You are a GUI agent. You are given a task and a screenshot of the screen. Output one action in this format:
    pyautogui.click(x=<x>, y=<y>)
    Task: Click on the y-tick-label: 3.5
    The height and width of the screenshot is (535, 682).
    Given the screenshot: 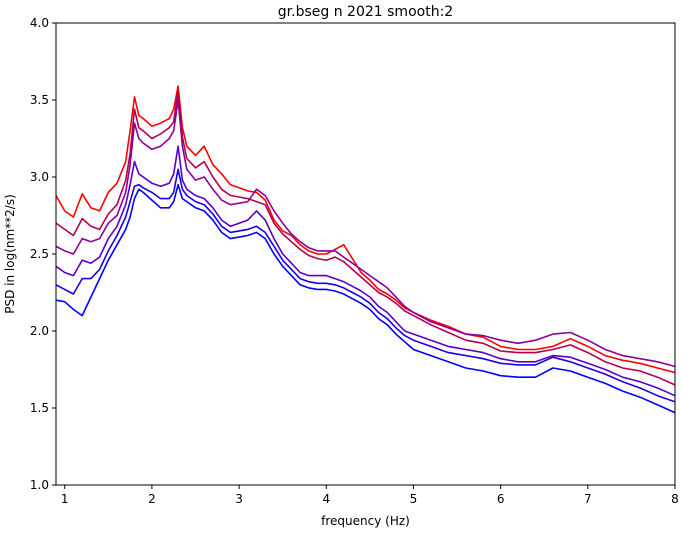 What is the action you would take?
    pyautogui.click(x=39, y=100)
    